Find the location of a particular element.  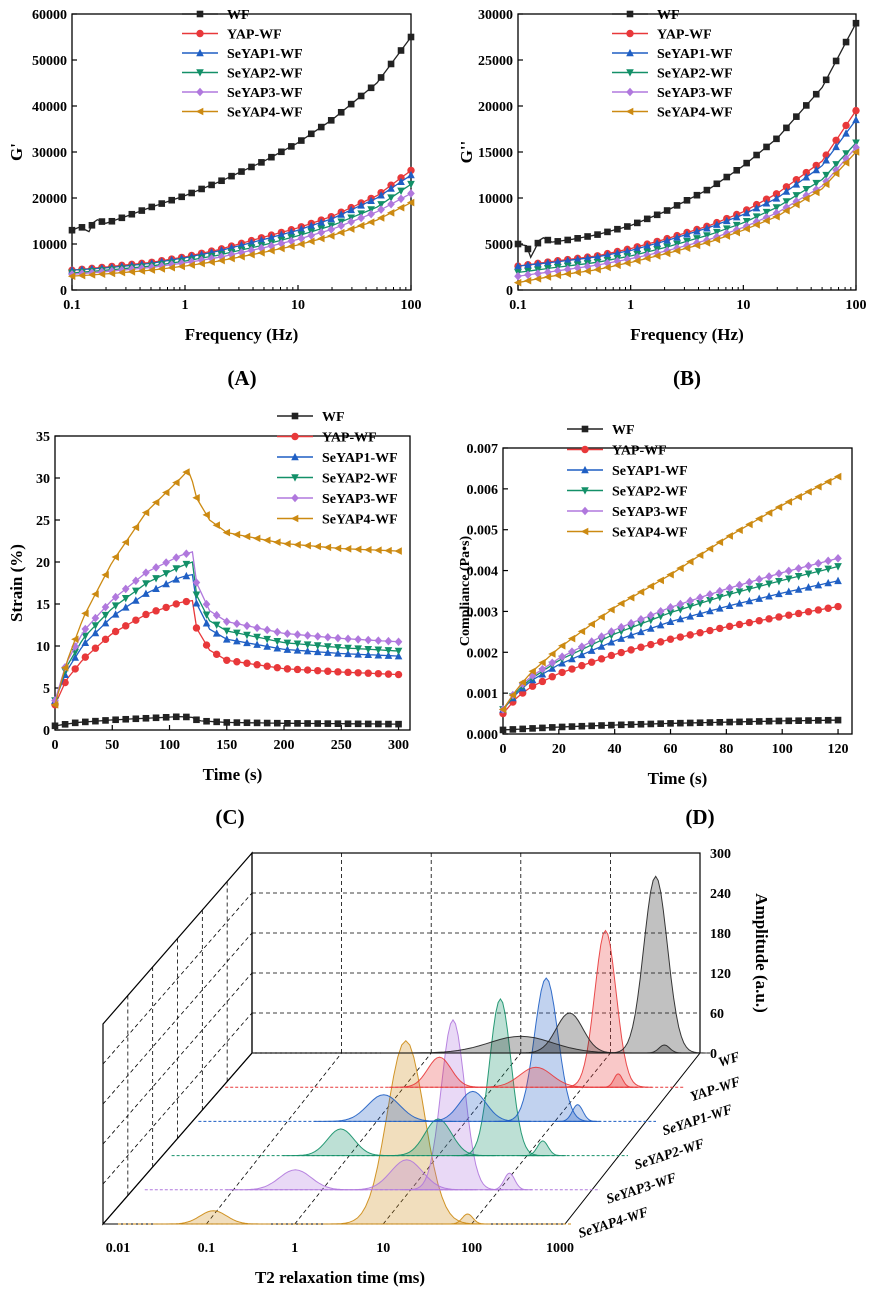

x-tick-label: 40 is located at coordinates (615, 749).